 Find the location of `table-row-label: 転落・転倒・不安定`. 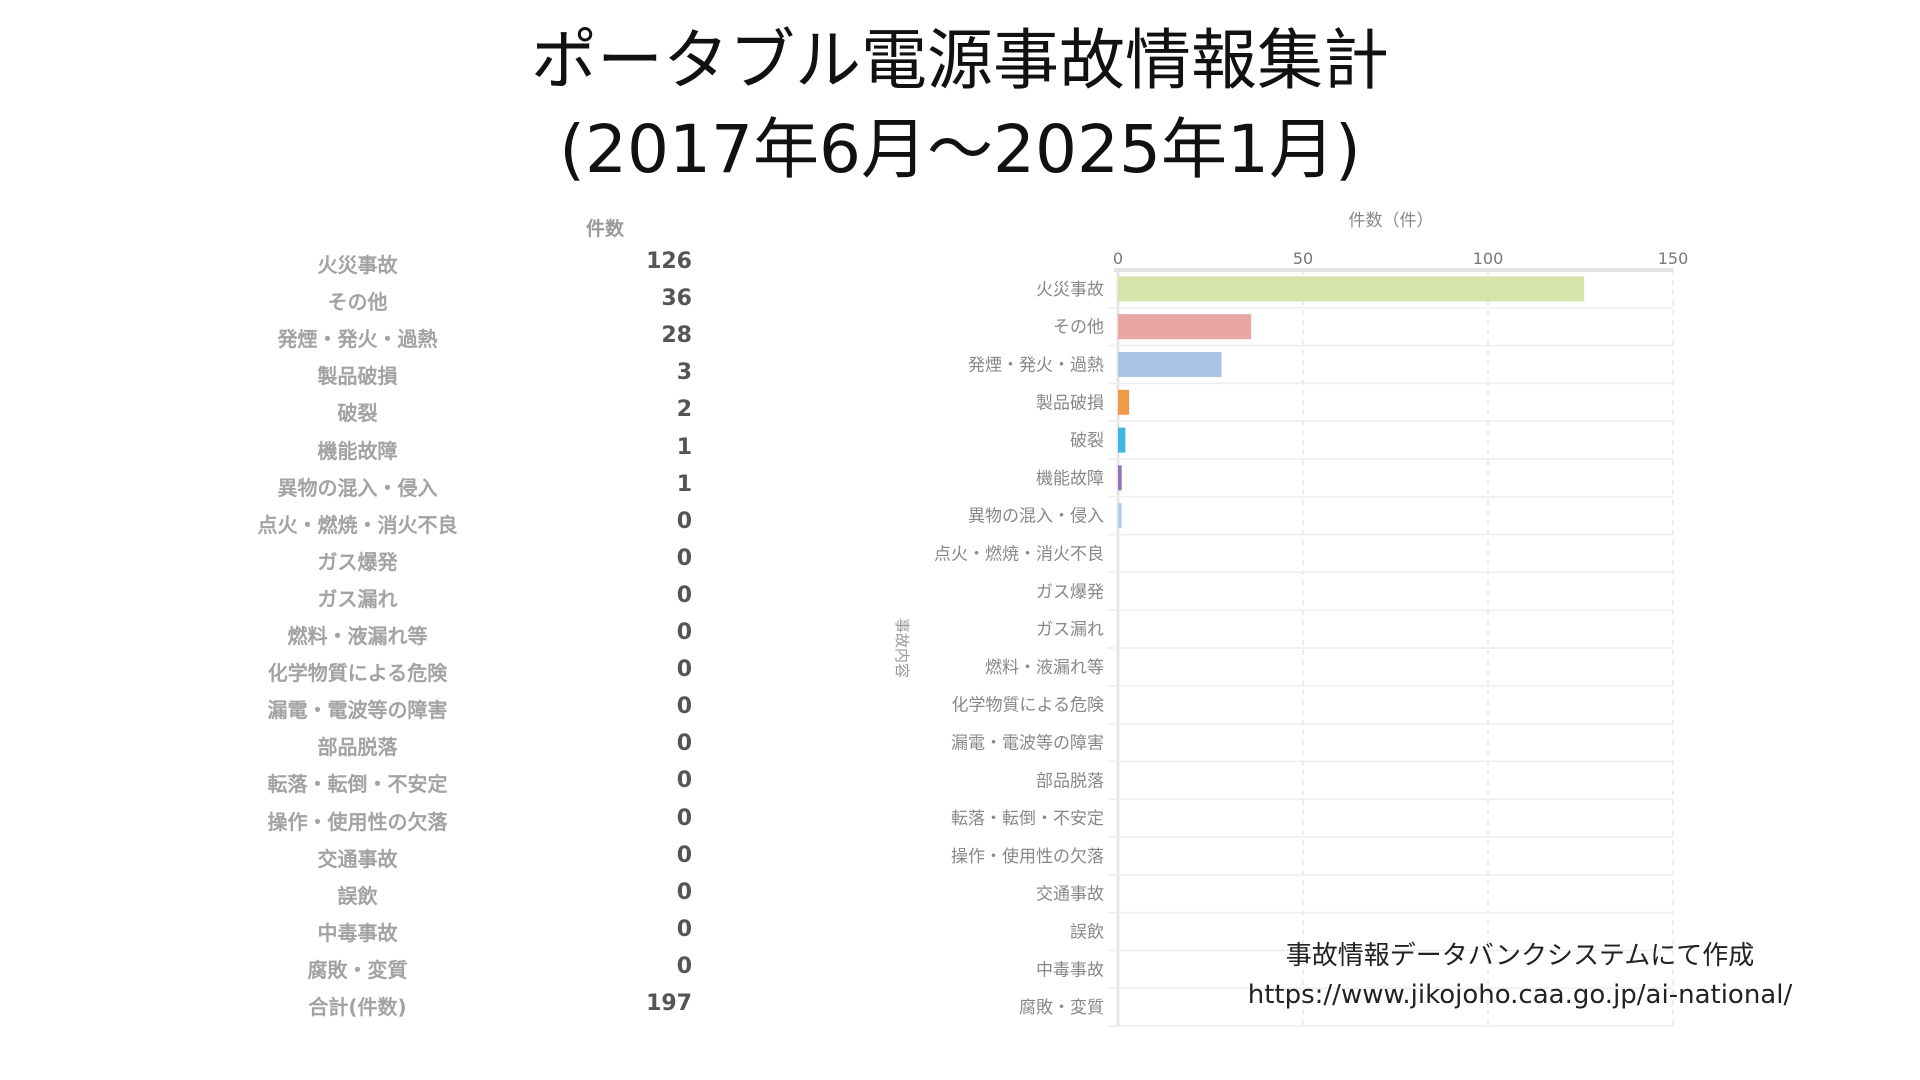

table-row-label: 転落・転倒・不安定 is located at coordinates (357, 784).